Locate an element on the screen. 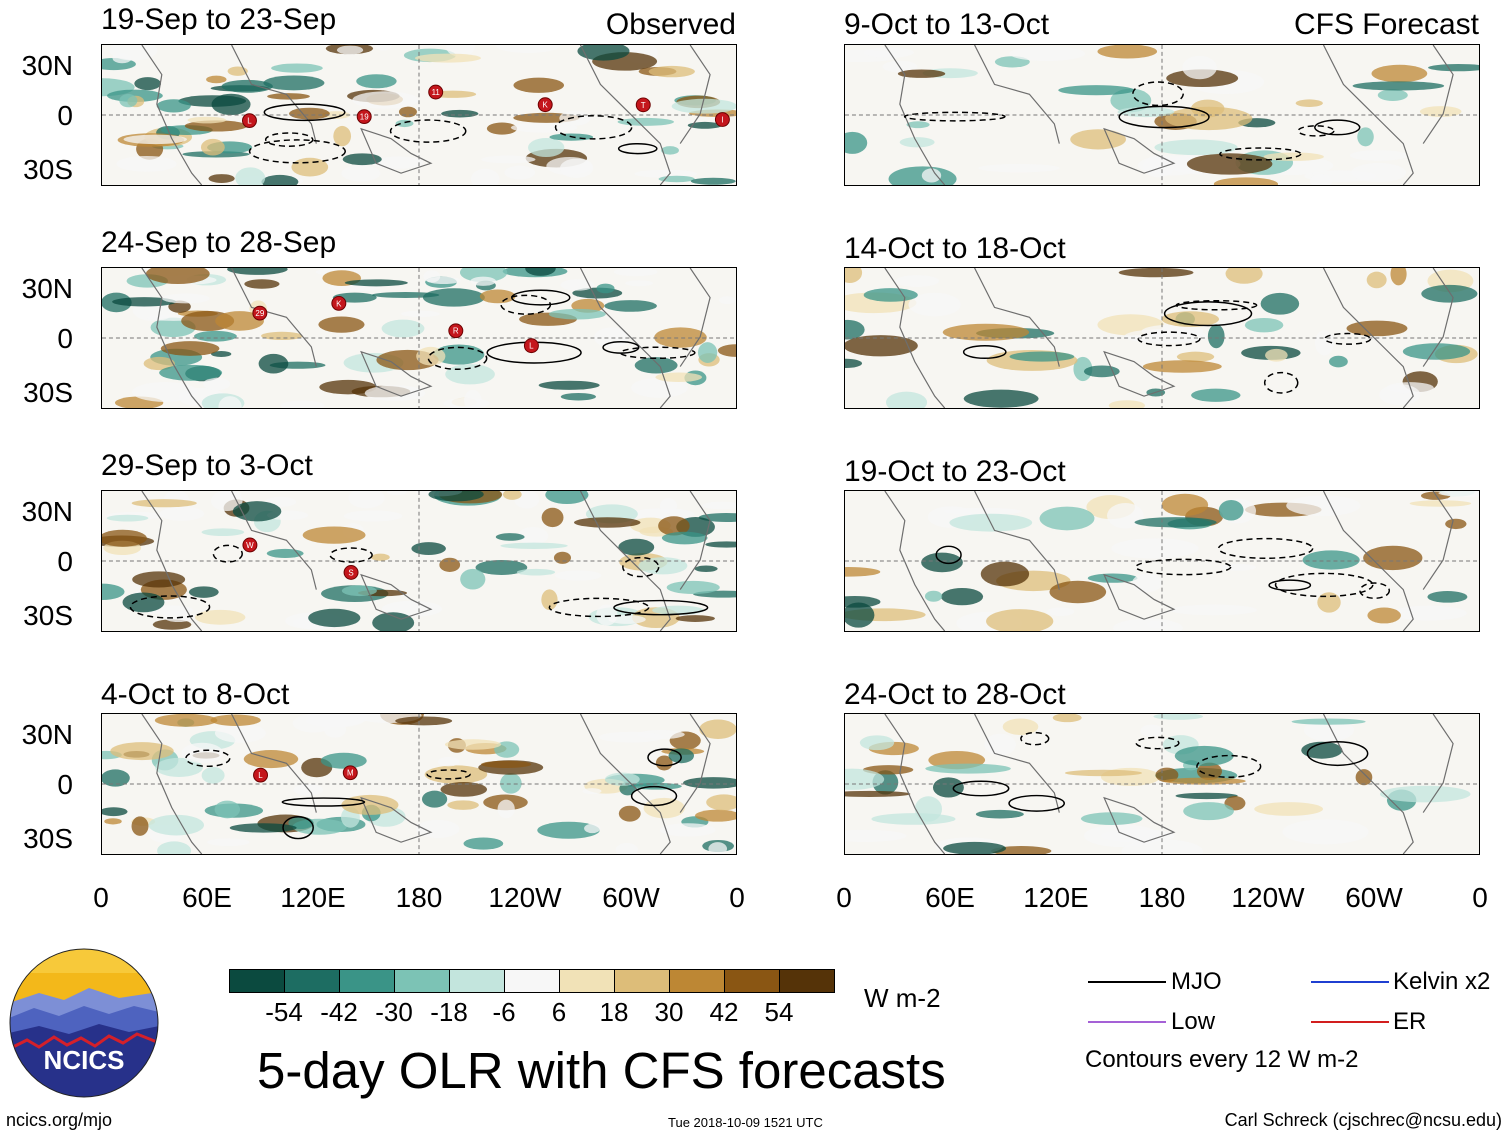  colorbar-label: 42 is located at coordinates (724, 1012).